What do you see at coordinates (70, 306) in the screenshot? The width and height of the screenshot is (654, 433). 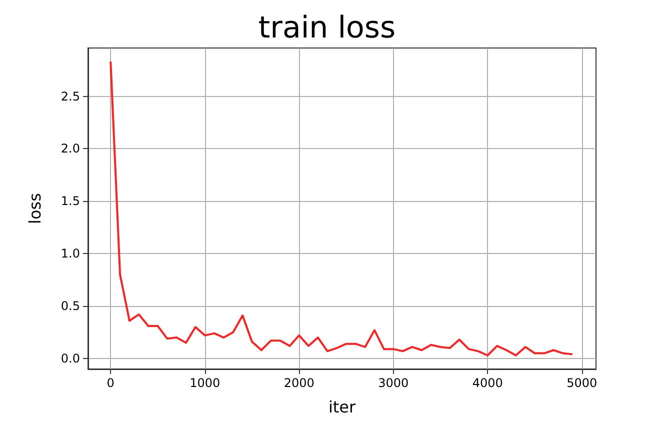 I see `y-tick-label: 0.5` at bounding box center [70, 306].